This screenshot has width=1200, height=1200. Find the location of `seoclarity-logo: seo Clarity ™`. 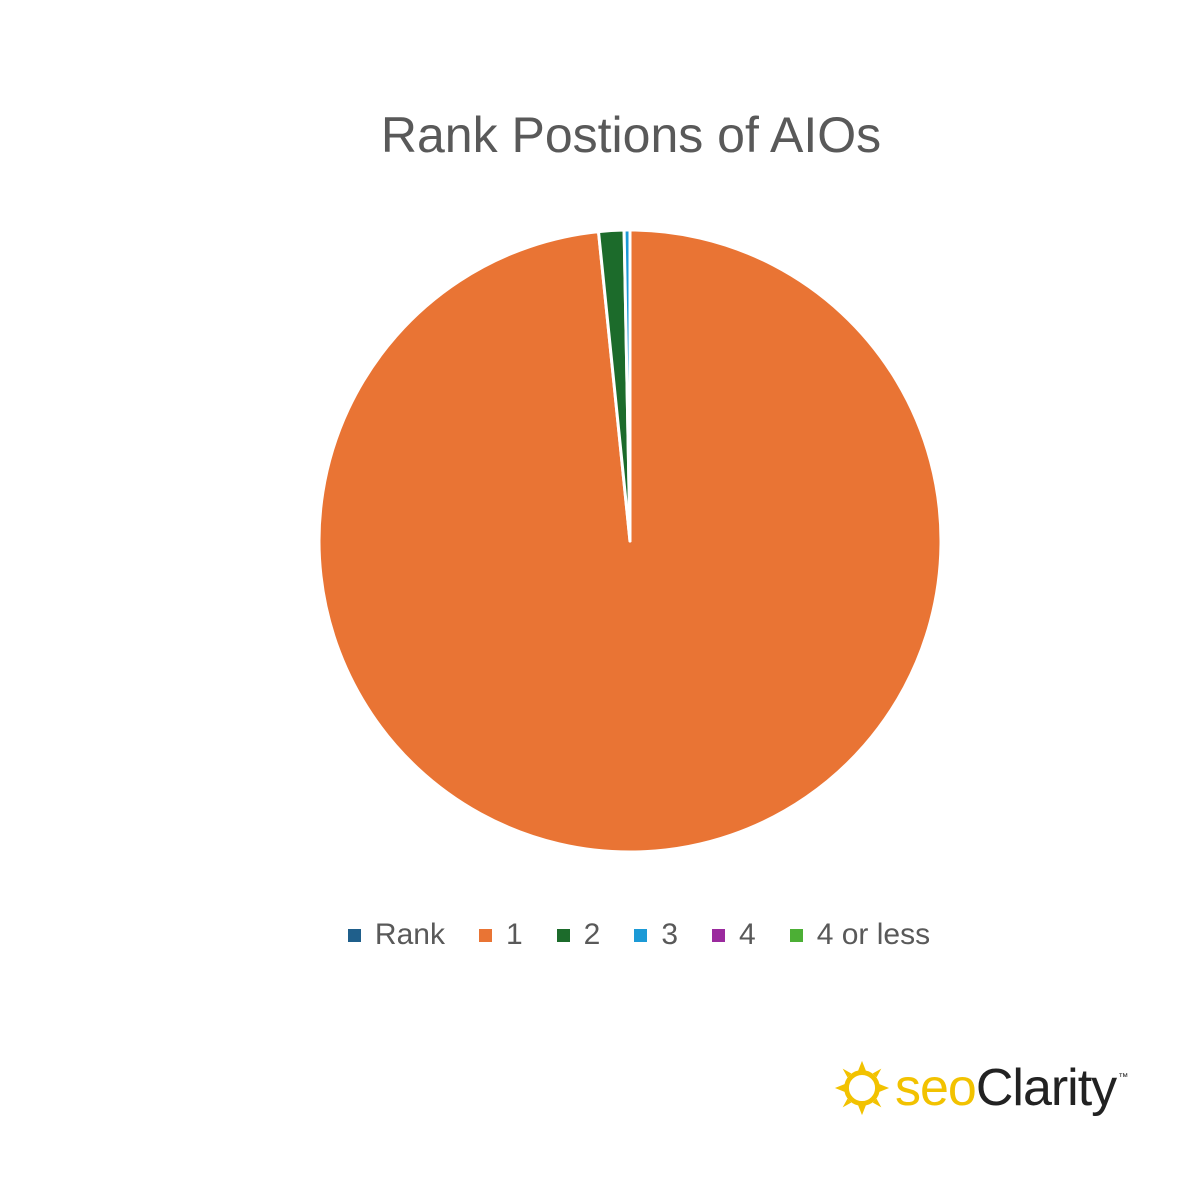

seoclarity-logo: seo Clarity ™ is located at coordinates (980, 1088).